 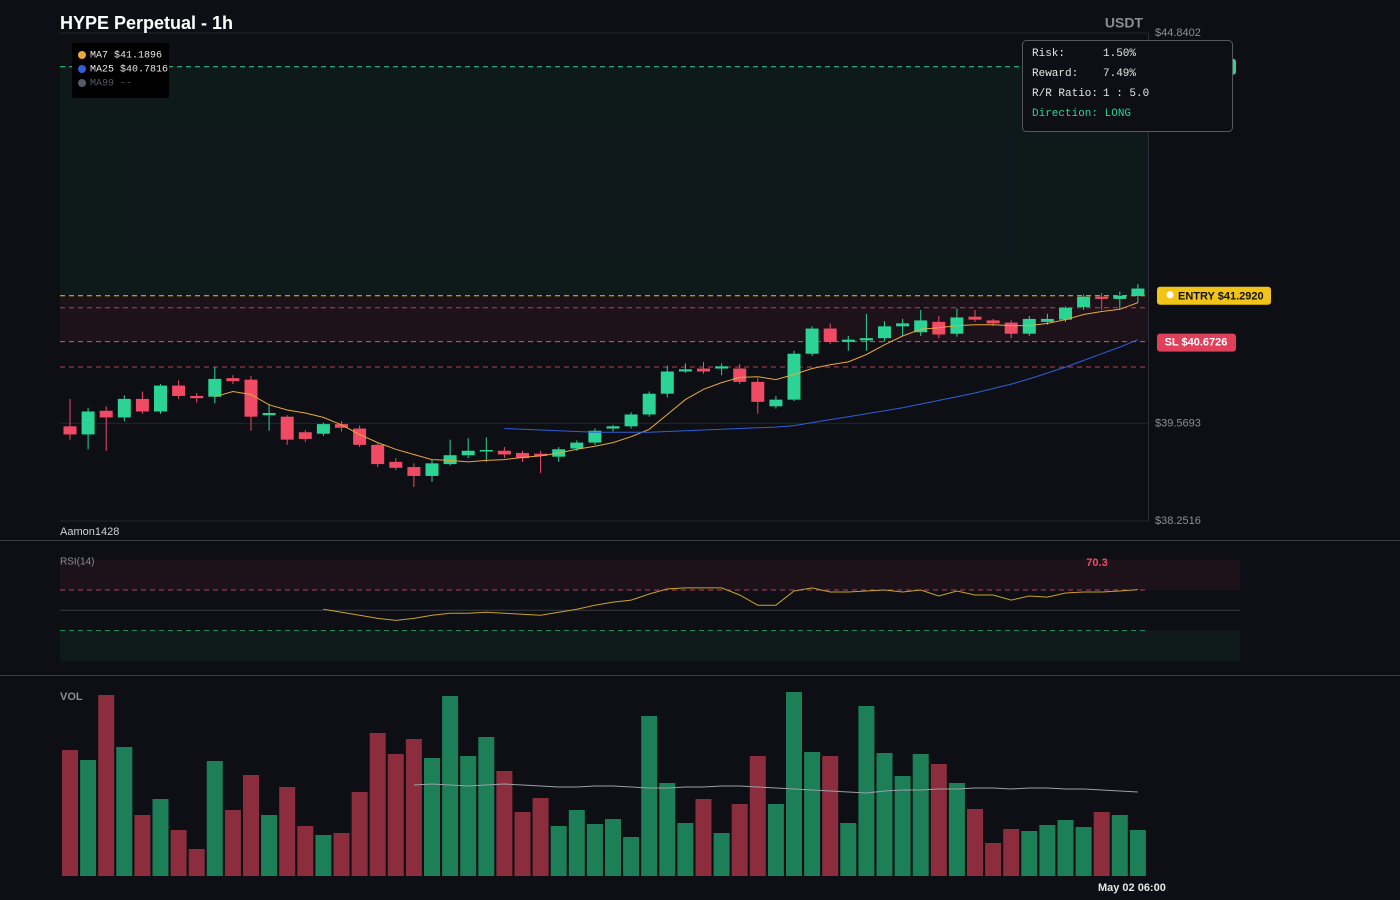 I want to click on moving-average-line, so click(x=676, y=382).